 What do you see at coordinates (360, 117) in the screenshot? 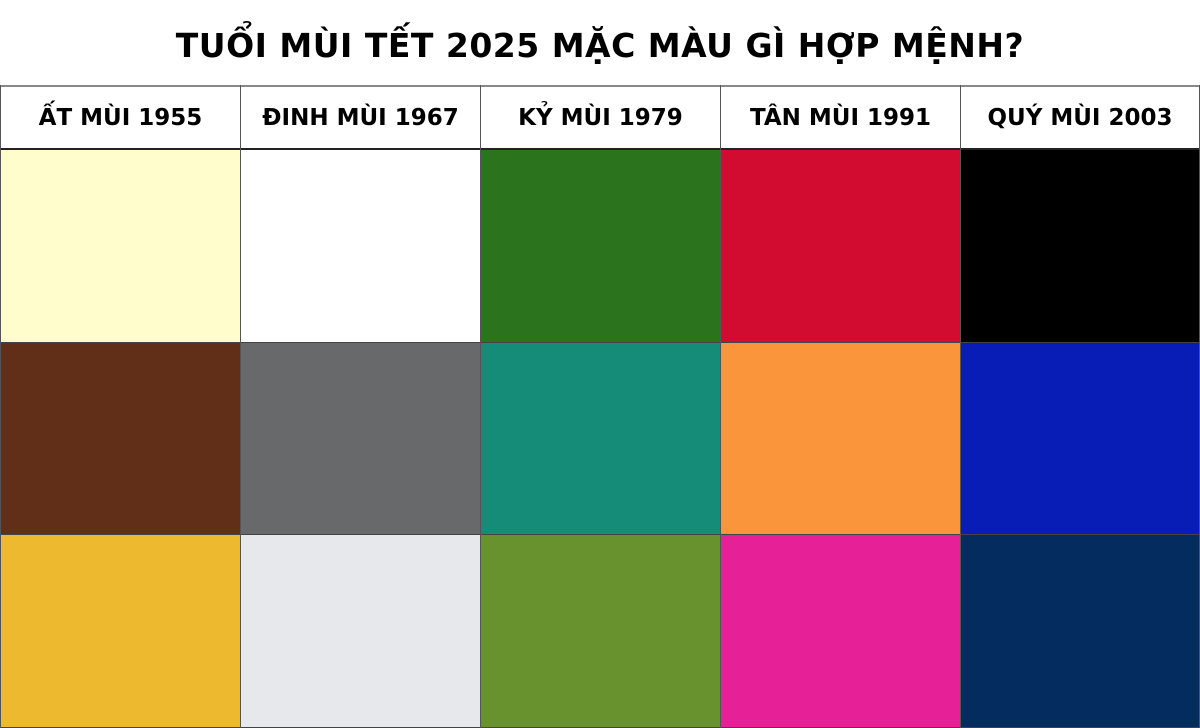
I see `column-header: ĐINH MÙI 1967` at bounding box center [360, 117].